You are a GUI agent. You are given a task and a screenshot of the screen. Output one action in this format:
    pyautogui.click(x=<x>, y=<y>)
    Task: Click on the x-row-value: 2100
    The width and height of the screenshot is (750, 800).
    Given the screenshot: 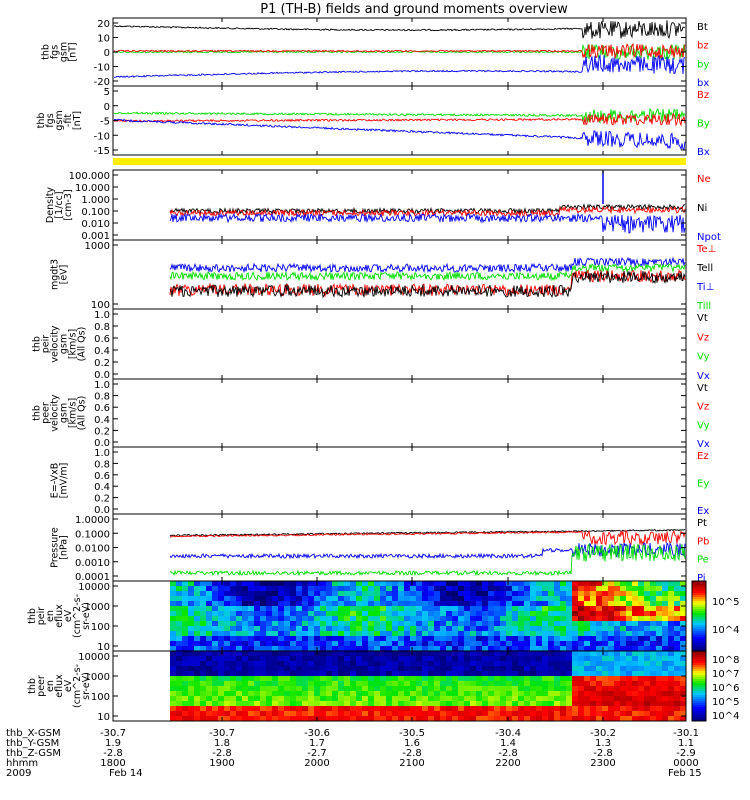 What is the action you would take?
    pyautogui.click(x=411, y=763)
    